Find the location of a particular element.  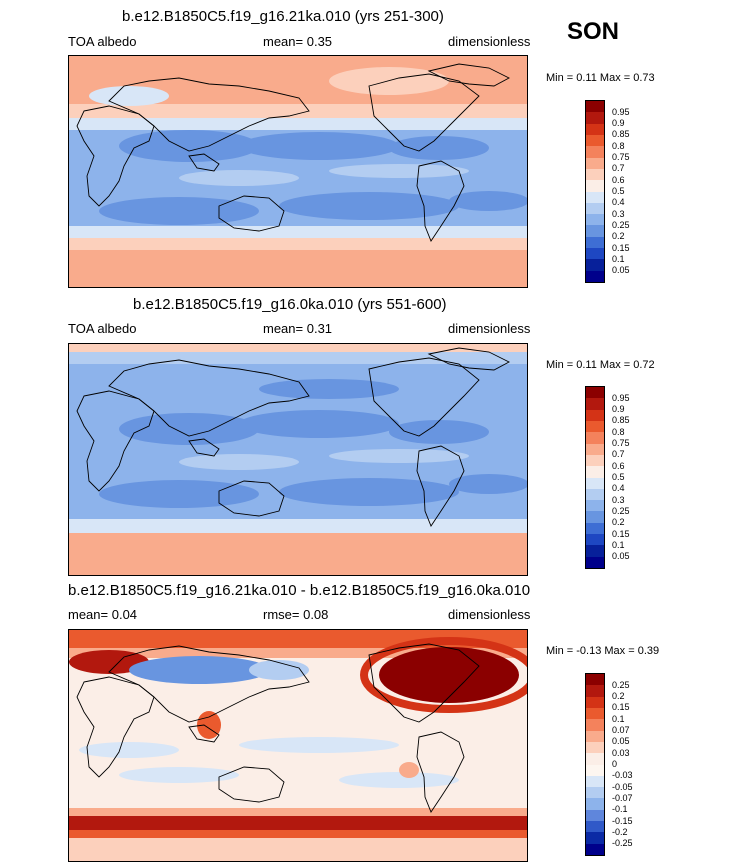

colorbar-tick-label: -0.2 is located at coordinates (620, 831).